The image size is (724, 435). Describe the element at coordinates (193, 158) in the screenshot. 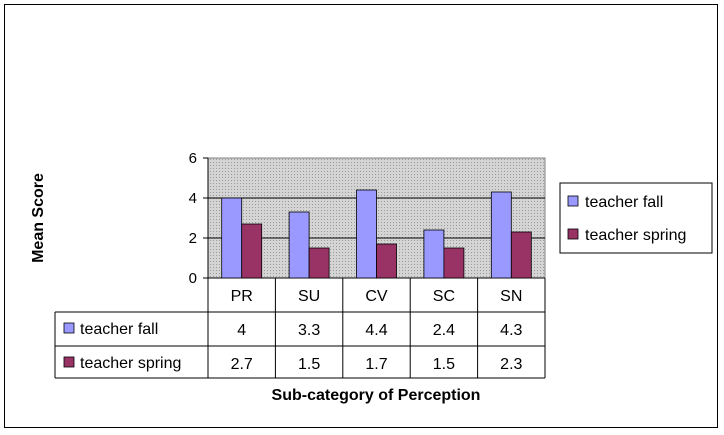

I see `y-tick-label: 6` at that location.